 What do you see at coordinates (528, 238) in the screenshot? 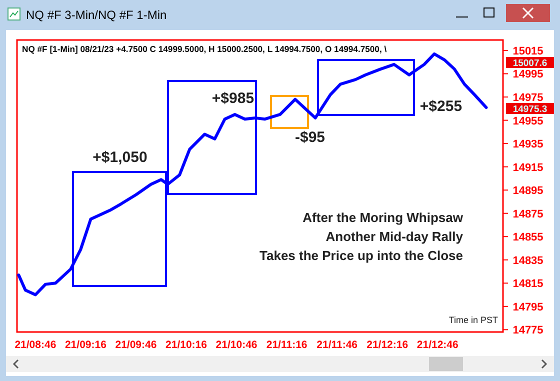
I see `y-tick-label: 14855` at bounding box center [528, 238].